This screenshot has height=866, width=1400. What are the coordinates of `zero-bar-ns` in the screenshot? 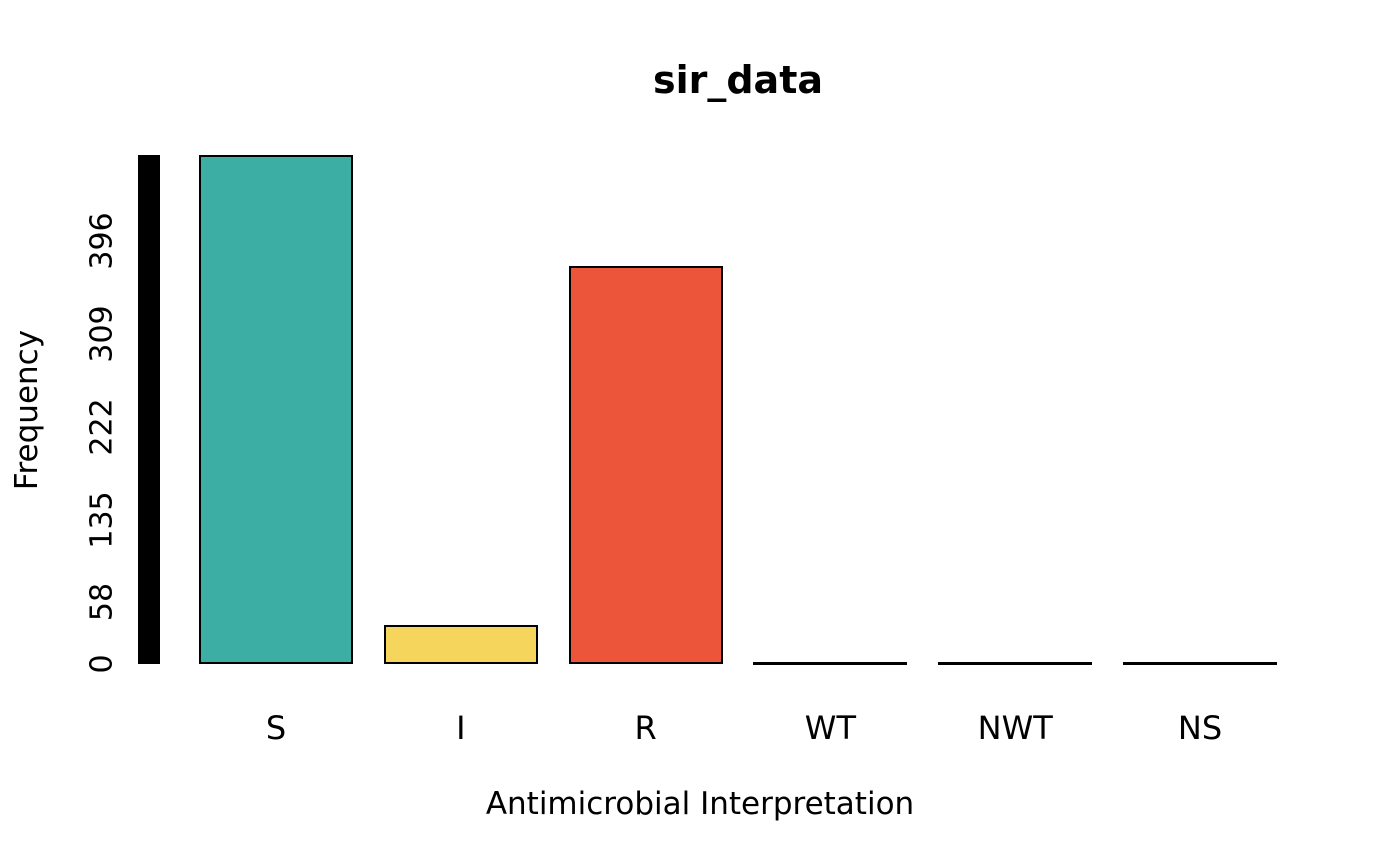 It's located at (1200, 663).